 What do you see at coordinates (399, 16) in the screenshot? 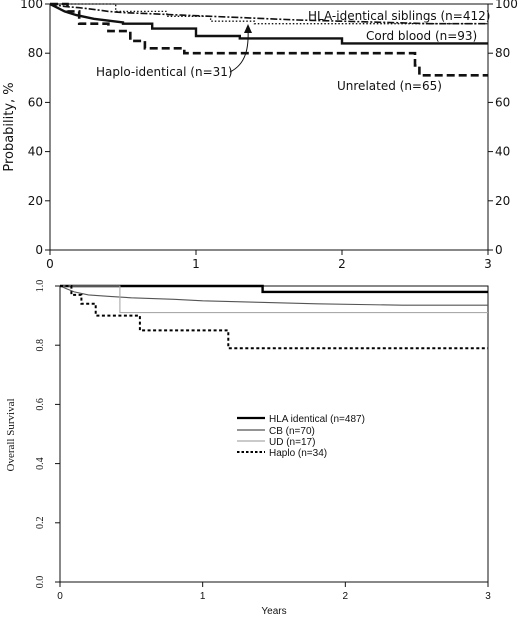
I see `annotation-hla-identical-siblings: HLA-identical siblings (n=412)` at bounding box center [399, 16].